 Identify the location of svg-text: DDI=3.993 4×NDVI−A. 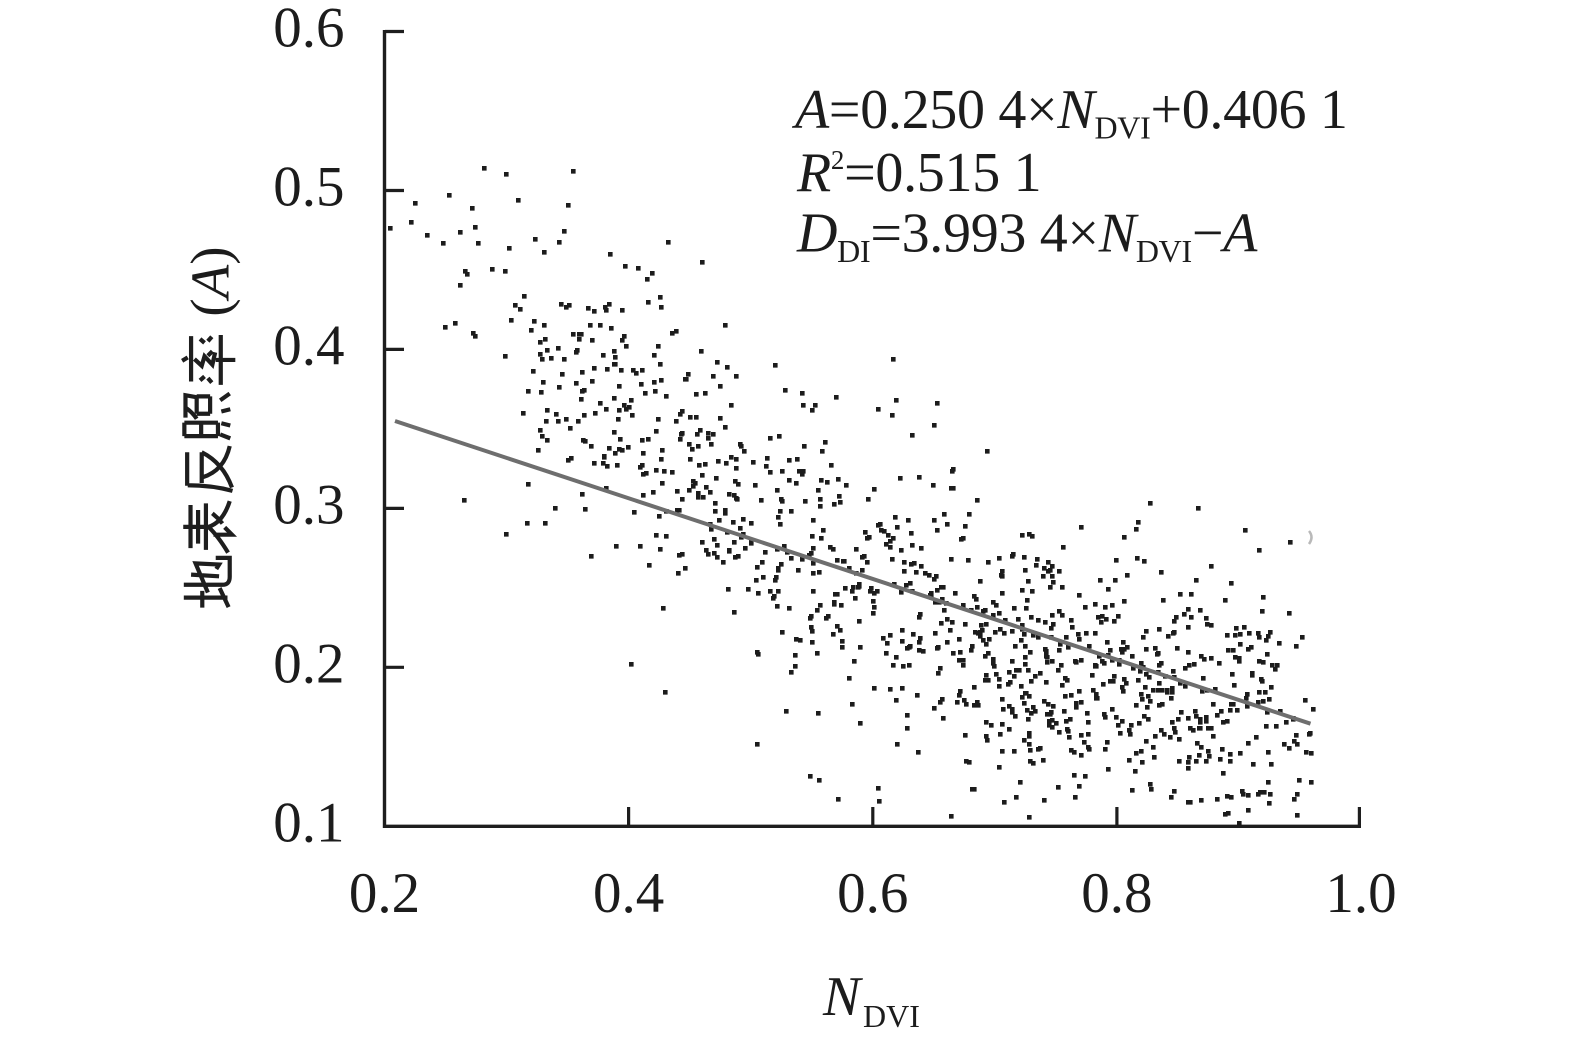
(1027, 236).